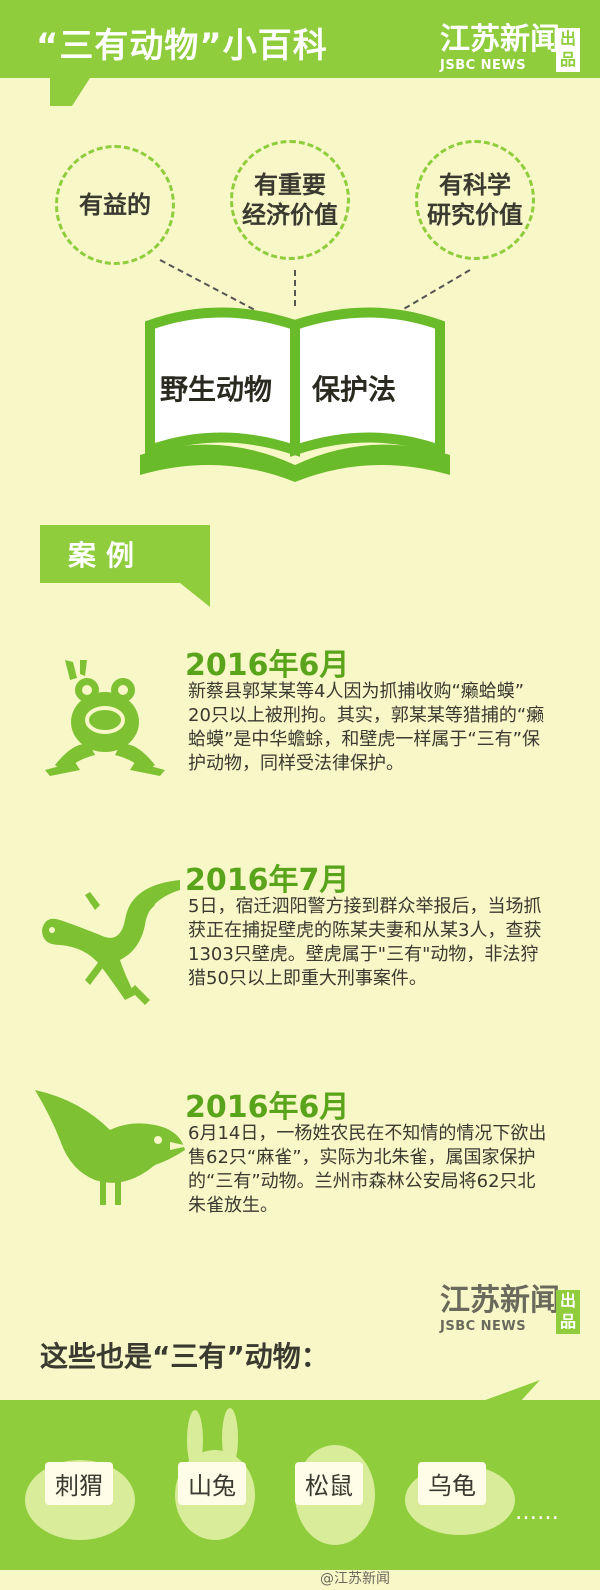 This screenshot has height=1590, width=600. What do you see at coordinates (207, 285) in the screenshot?
I see `connector-line` at bounding box center [207, 285].